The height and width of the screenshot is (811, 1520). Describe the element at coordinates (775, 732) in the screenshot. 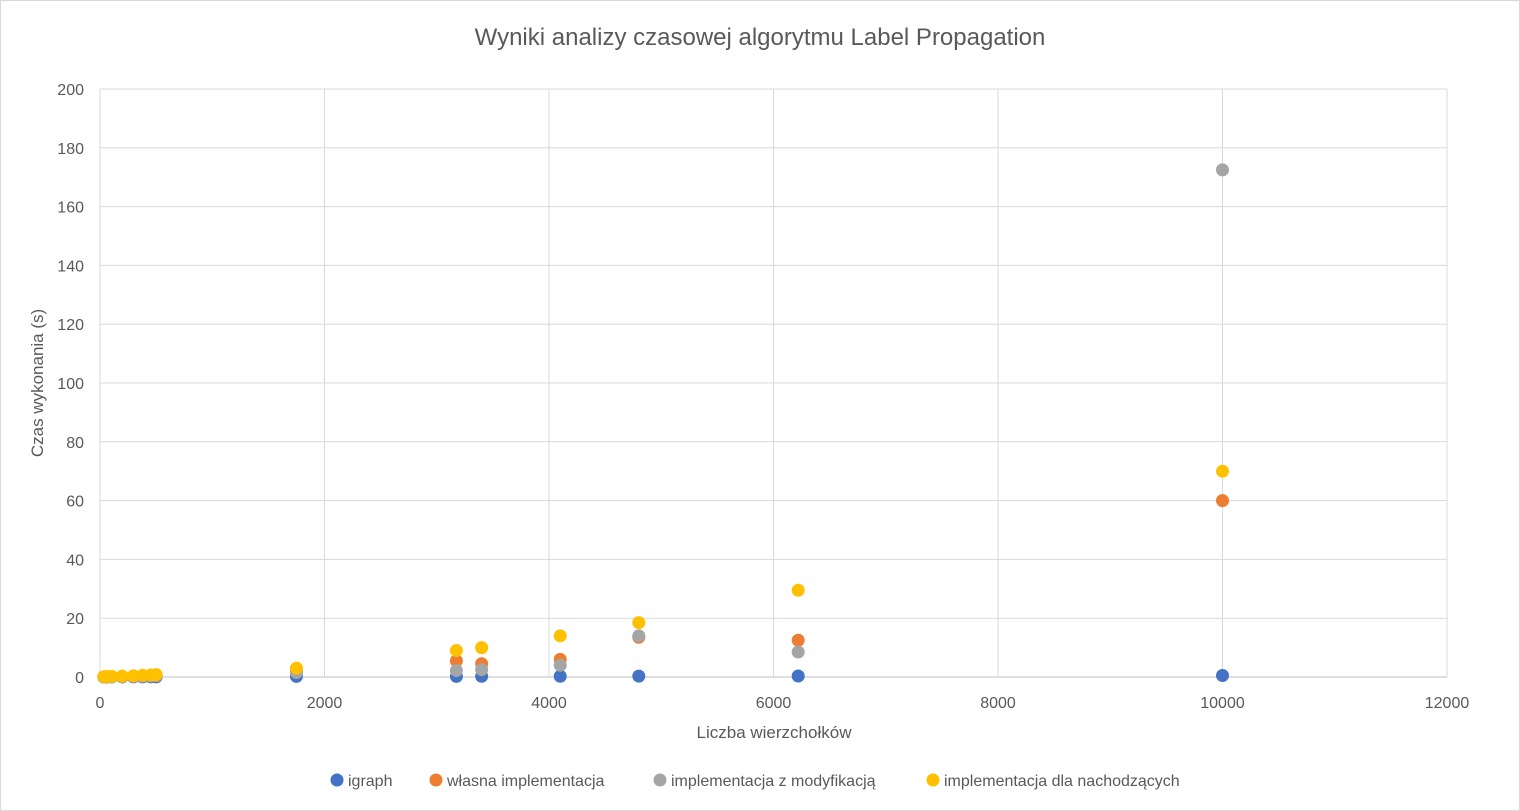

I see `x-axis-label: Liczba wierzchołków` at that location.